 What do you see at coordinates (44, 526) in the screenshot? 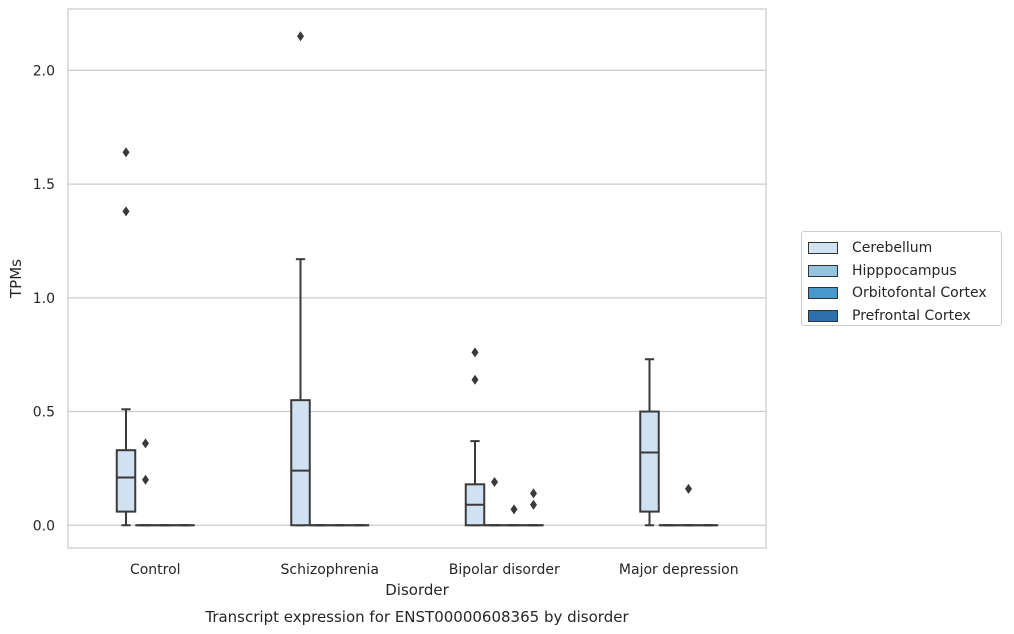
I see `y-tick-label: 0.0` at bounding box center [44, 526].